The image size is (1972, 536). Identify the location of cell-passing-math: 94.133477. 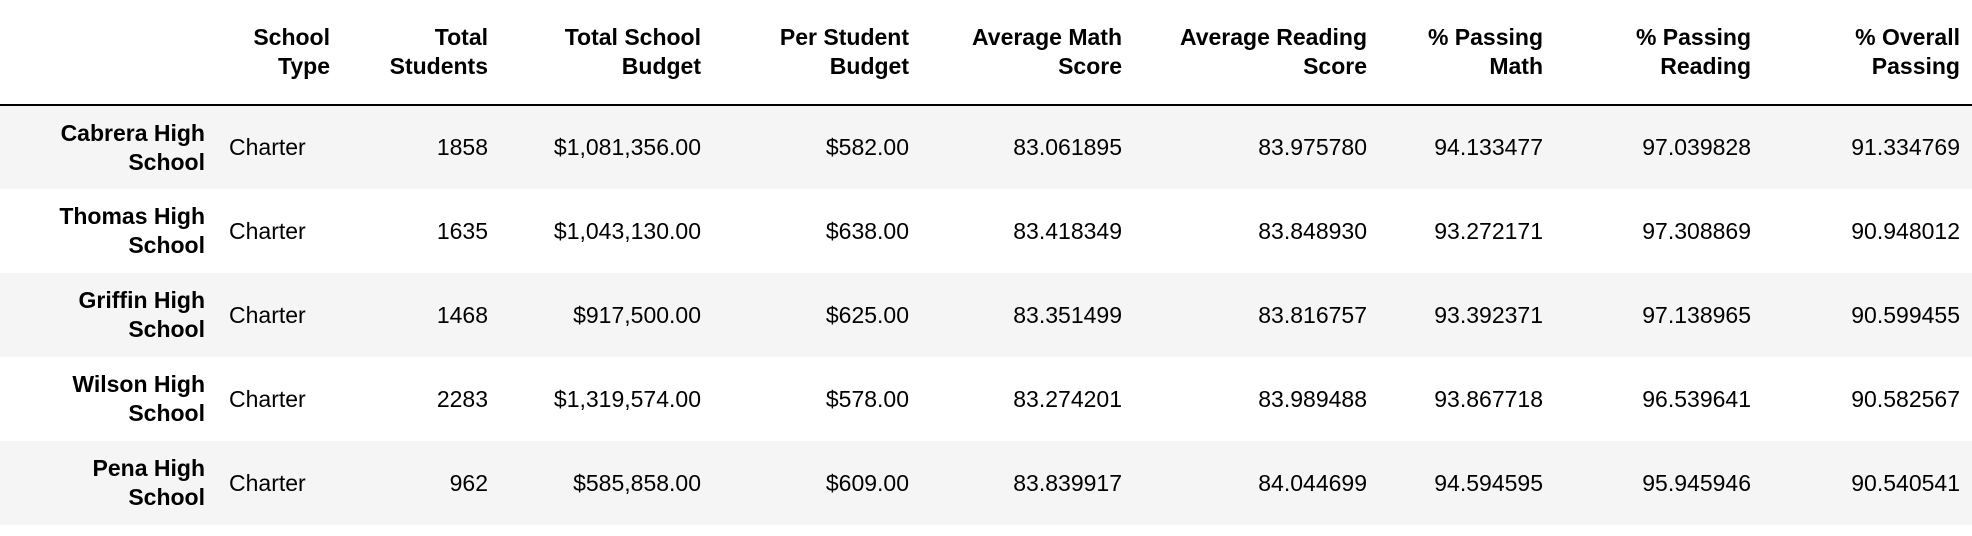
(1488, 147).